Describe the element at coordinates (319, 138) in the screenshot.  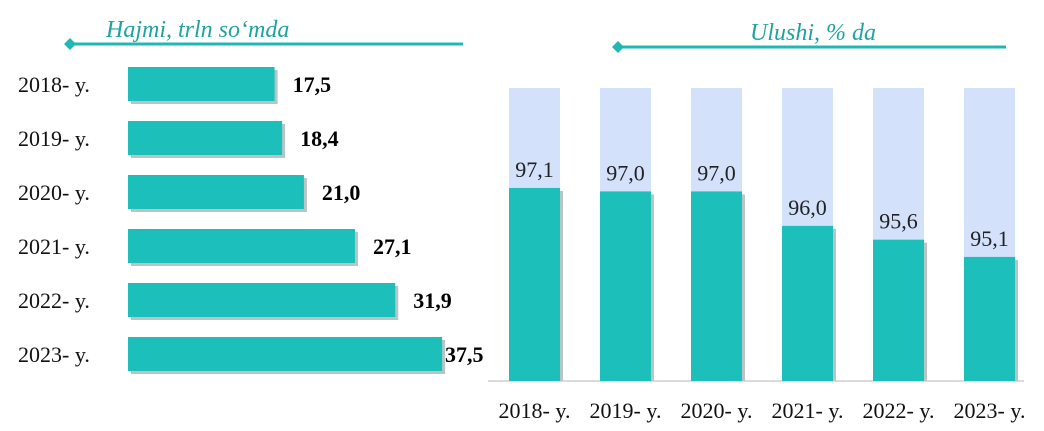
I see `left-value-label: 18,4` at that location.